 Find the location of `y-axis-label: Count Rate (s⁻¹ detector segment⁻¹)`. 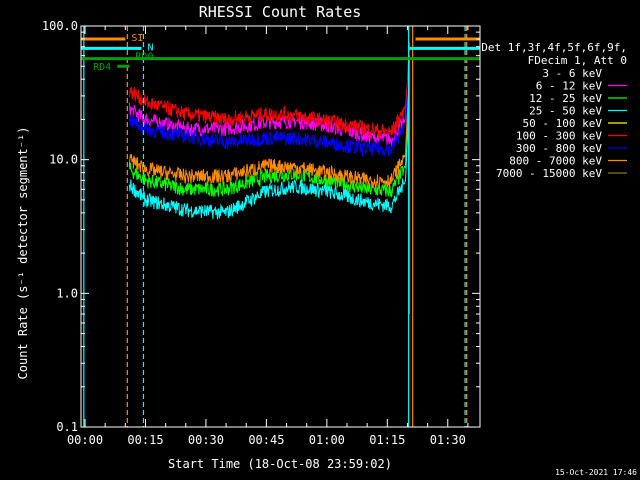

y-axis-label: Count Rate (s⁻¹ detector segment⁻¹) is located at coordinates (23, 253).